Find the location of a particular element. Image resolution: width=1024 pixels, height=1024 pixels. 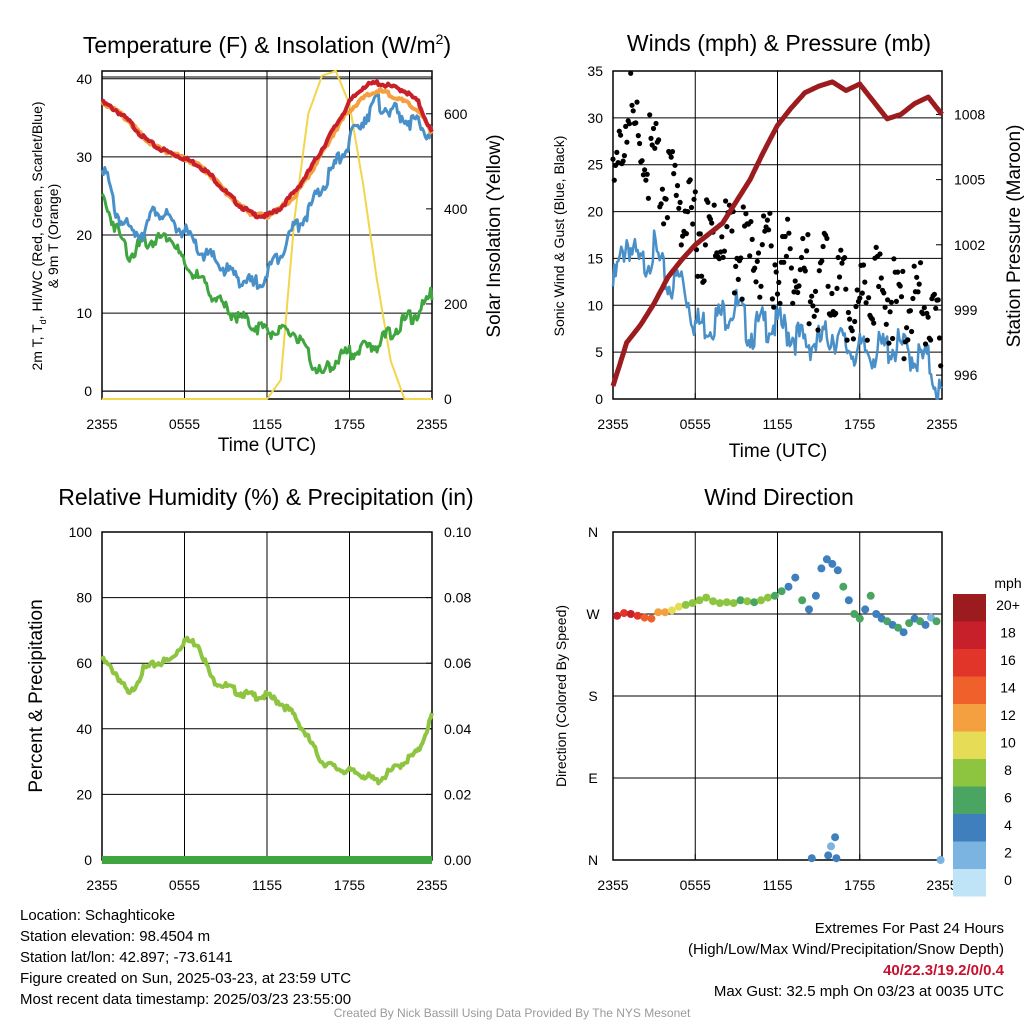

elevation-text: Station elevation: 98.4504 m is located at coordinates (115, 936).